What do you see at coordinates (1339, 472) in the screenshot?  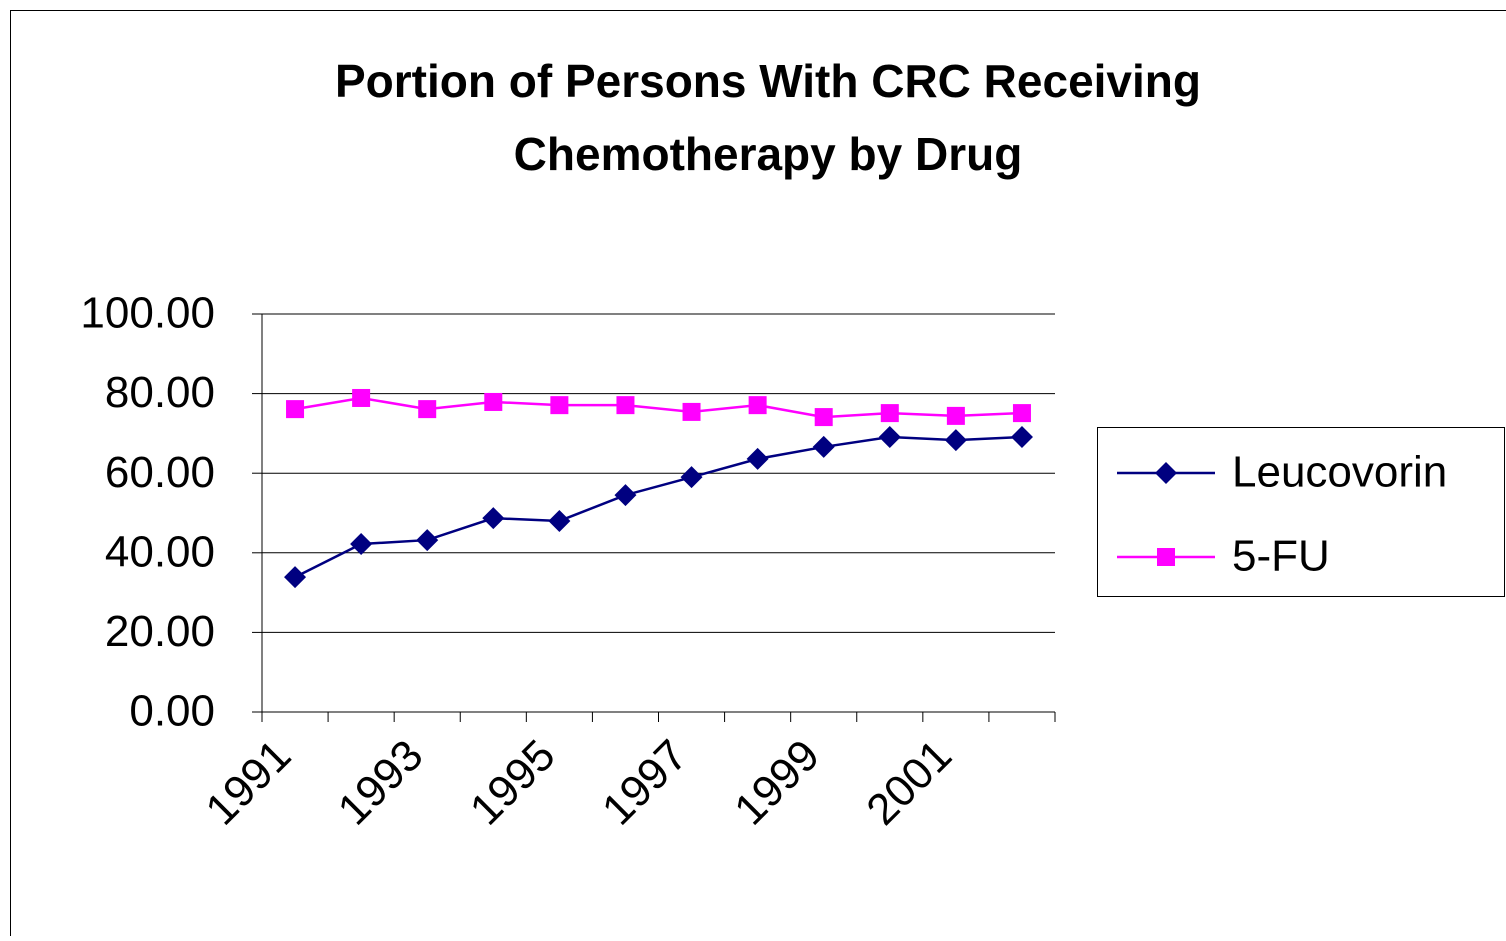 I see `legend-label: Leucovorin` at bounding box center [1339, 472].